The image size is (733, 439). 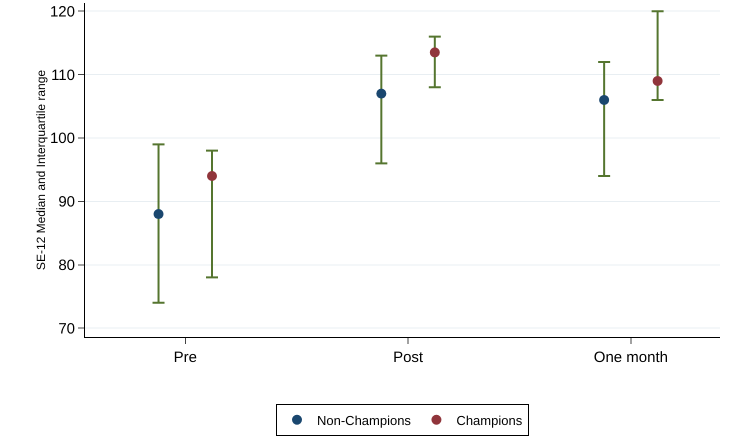 What do you see at coordinates (66, 329) in the screenshot?
I see `y-tick-label: 70` at bounding box center [66, 329].